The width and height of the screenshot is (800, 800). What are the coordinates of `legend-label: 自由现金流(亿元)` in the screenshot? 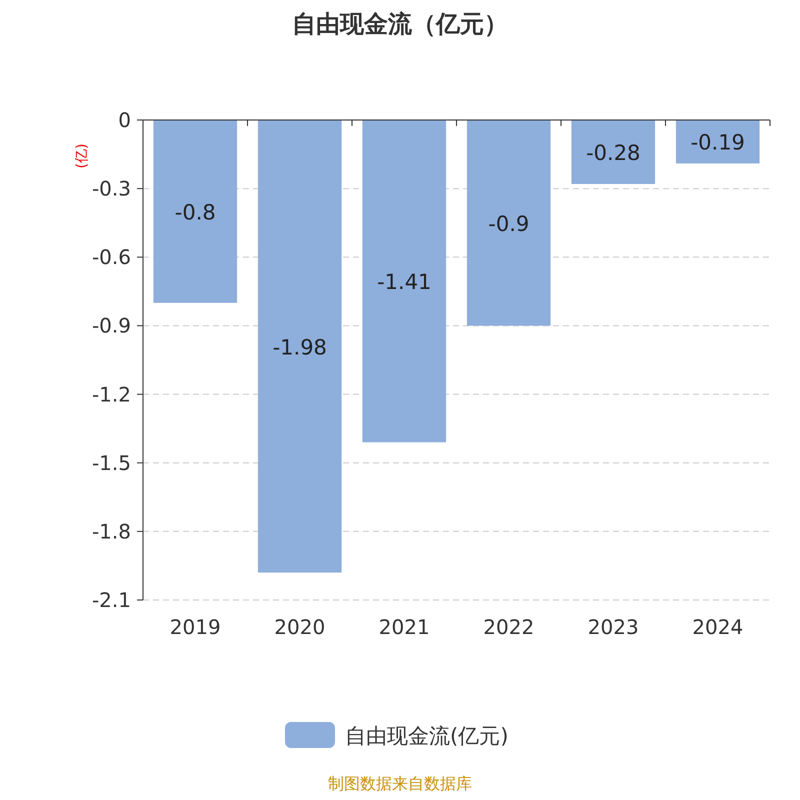 It's located at (426, 736).